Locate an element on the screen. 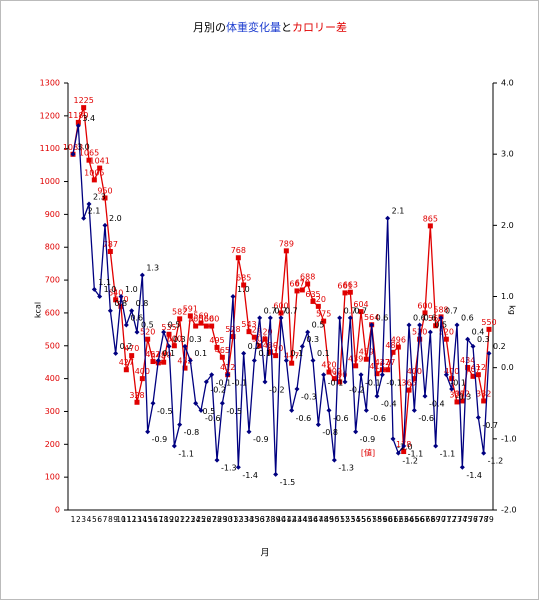  x-tick-label: 1 is located at coordinates (73, 519).